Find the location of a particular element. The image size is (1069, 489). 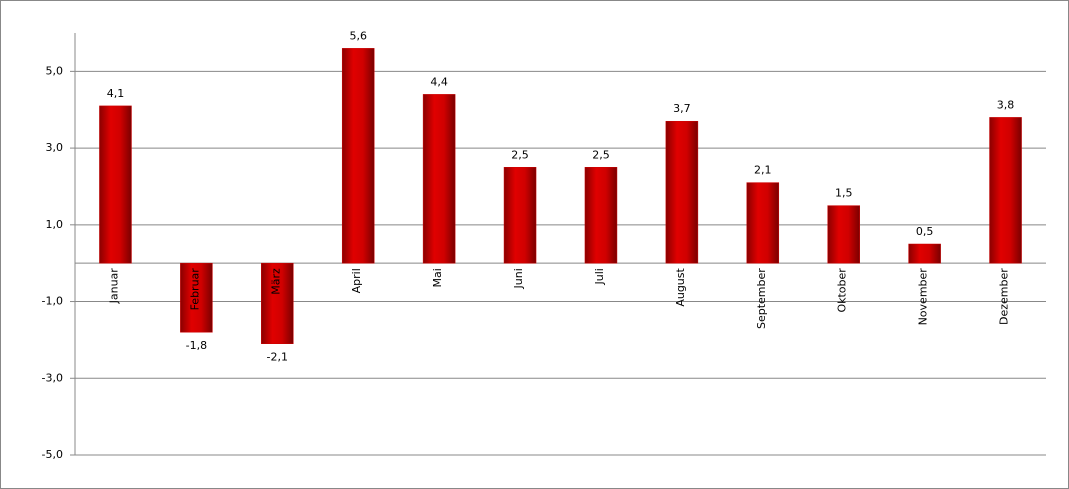

x-tick-label: Mai is located at coordinates (437, 277).